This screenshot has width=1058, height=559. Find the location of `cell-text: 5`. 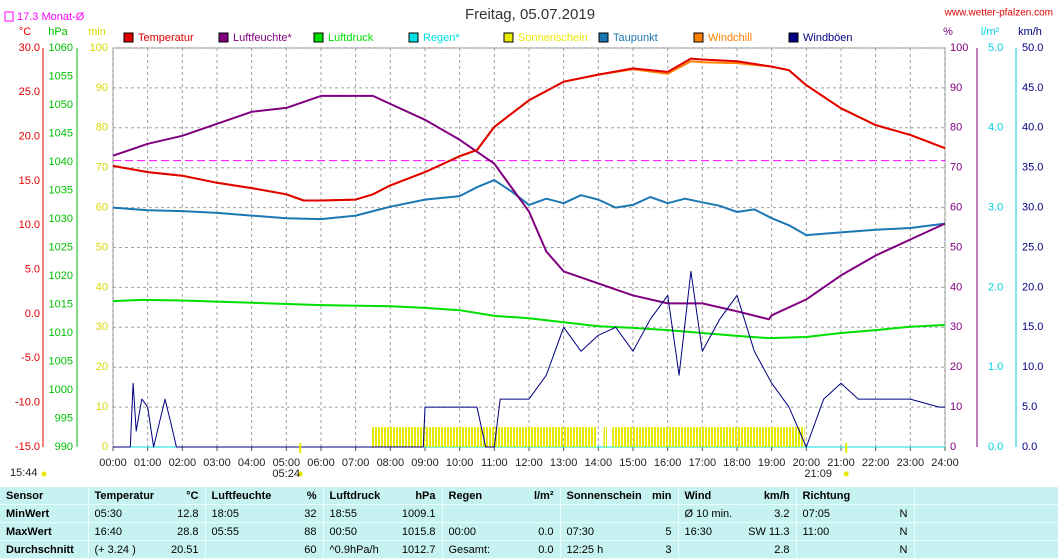

cell-text: 5 is located at coordinates (668, 531).